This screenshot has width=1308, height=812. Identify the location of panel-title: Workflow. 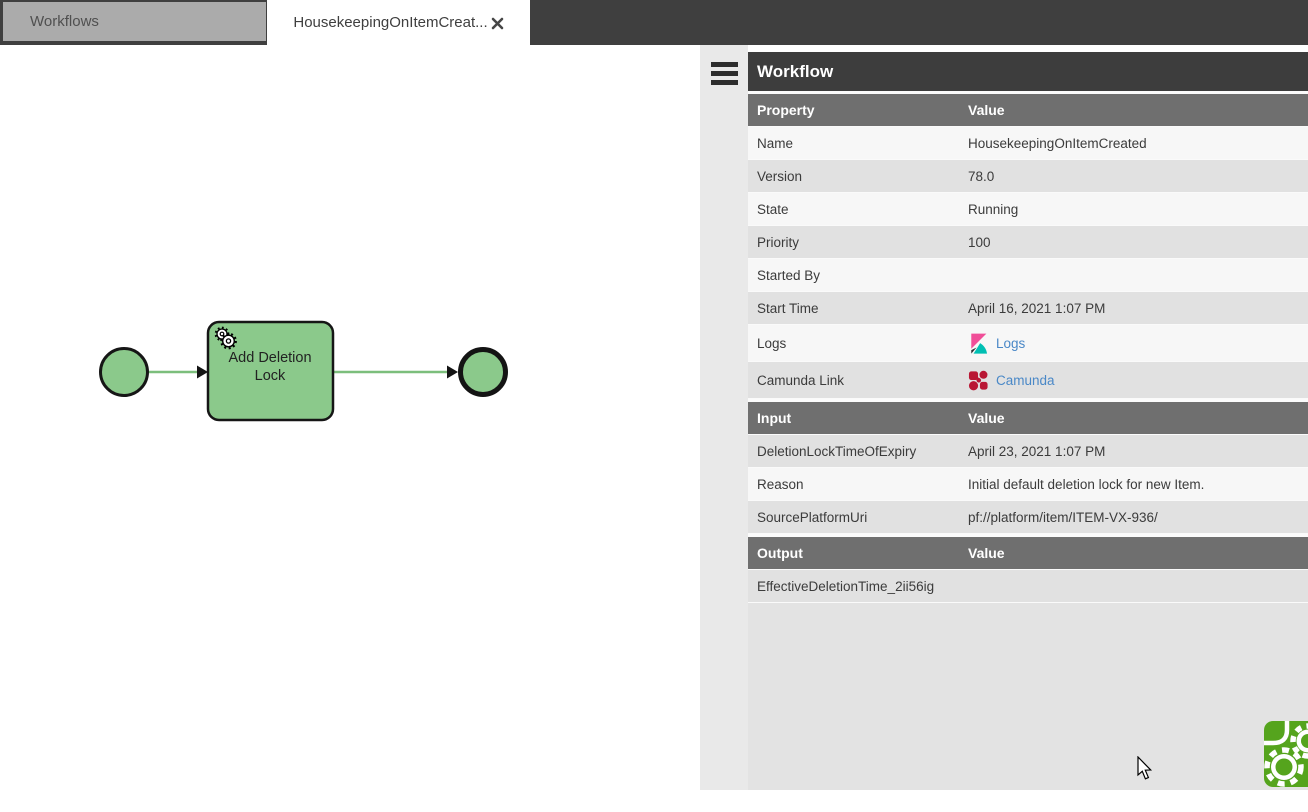
(1028, 71).